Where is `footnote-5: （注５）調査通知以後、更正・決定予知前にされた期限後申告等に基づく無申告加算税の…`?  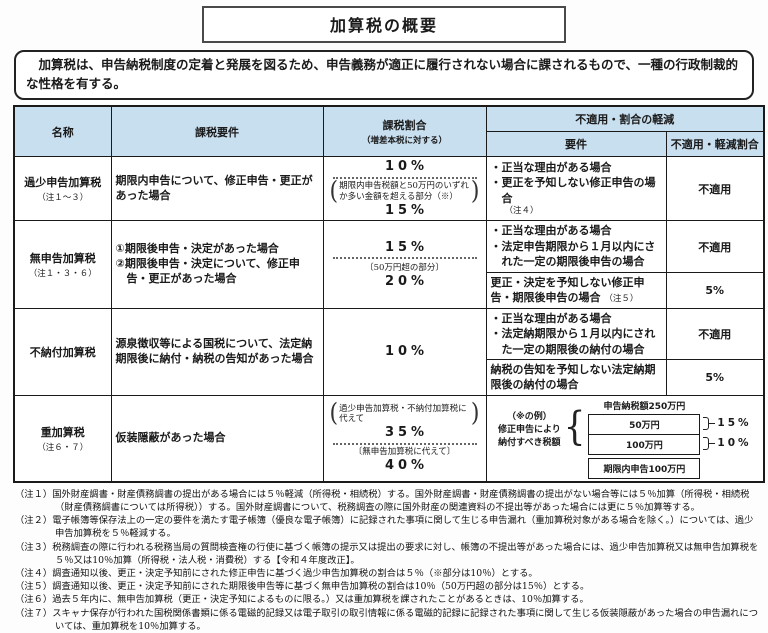 footnote-5: （注５）調査通知以後、更正・決定予知前にされた期限後申告等に基づく無申告加算税の… is located at coordinates (387, 586).